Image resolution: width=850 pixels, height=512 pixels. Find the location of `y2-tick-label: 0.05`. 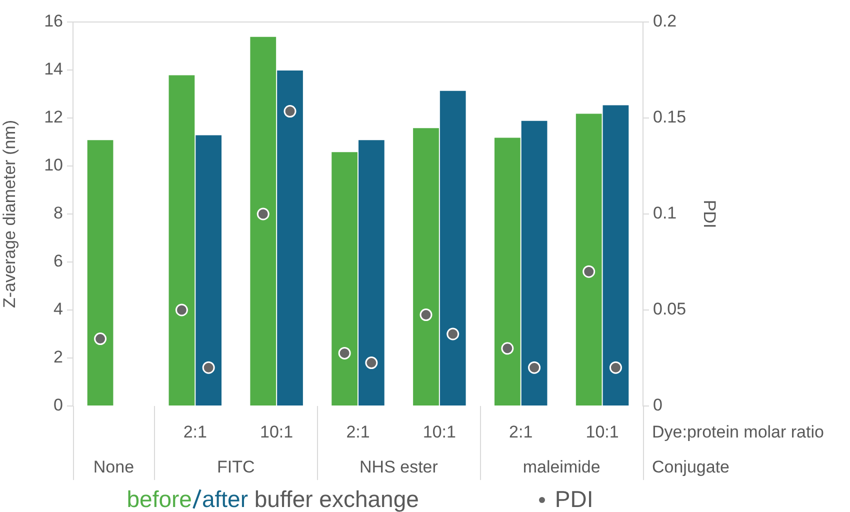

y2-tick-label: 0.05 is located at coordinates (669, 309).